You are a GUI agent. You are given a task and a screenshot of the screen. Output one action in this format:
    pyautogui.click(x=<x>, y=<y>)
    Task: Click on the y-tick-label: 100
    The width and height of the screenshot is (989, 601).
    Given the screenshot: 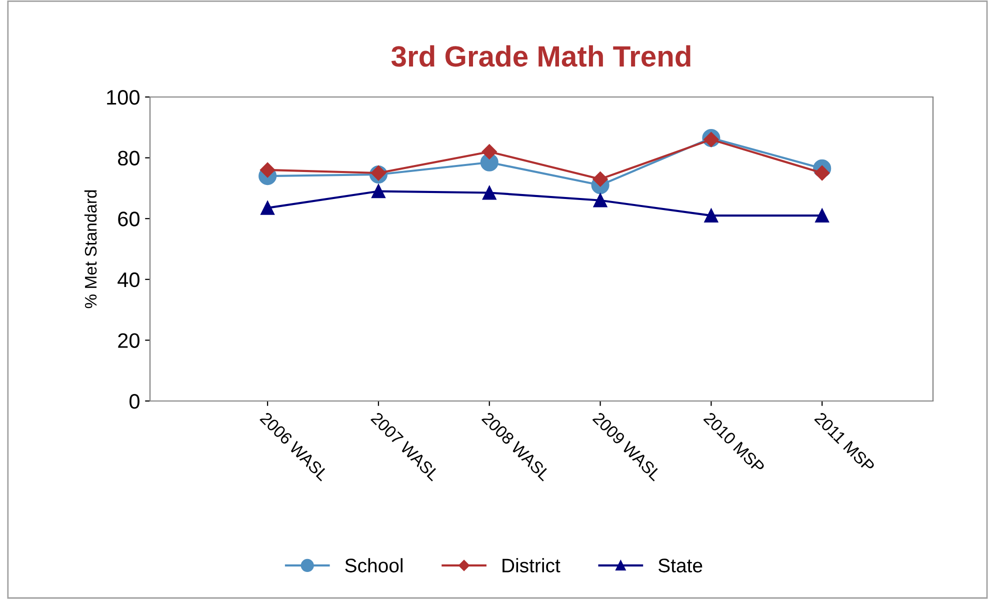 What is the action you would take?
    pyautogui.click(x=123, y=97)
    